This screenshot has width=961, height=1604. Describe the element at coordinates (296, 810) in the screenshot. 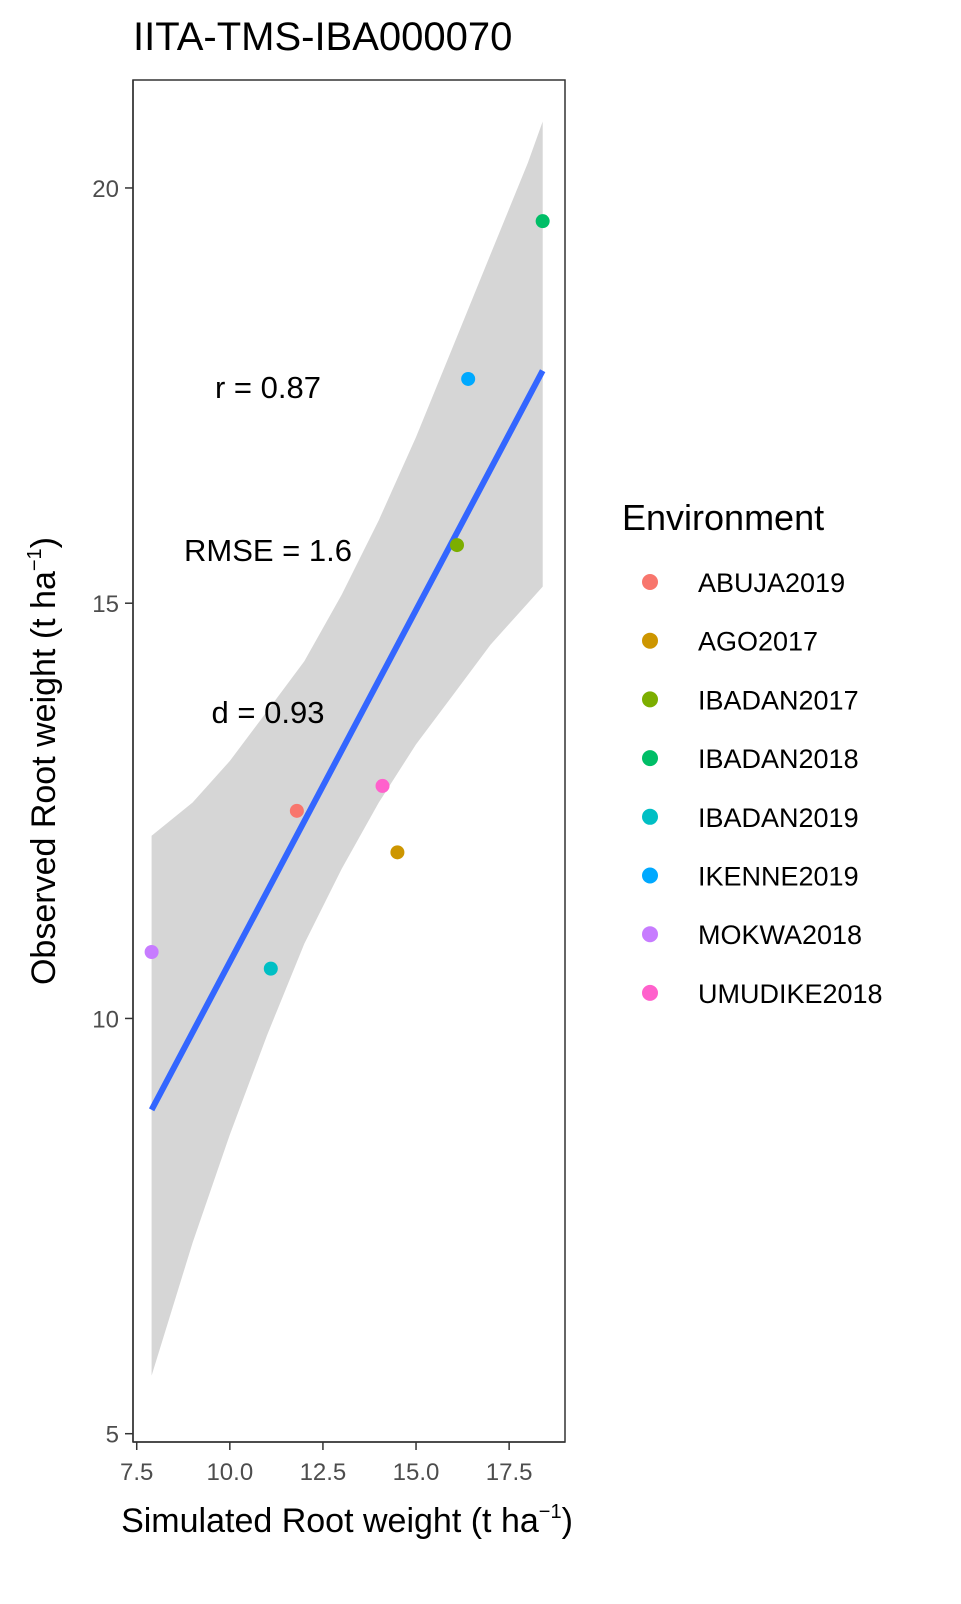

I see `data-point-abuja2019` at that location.